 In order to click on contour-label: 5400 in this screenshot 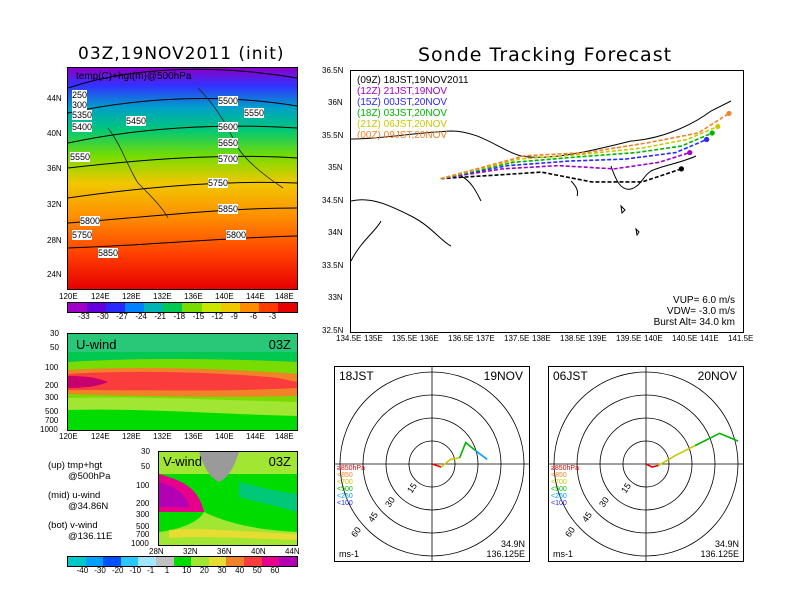, I will do `click(82, 127)`.